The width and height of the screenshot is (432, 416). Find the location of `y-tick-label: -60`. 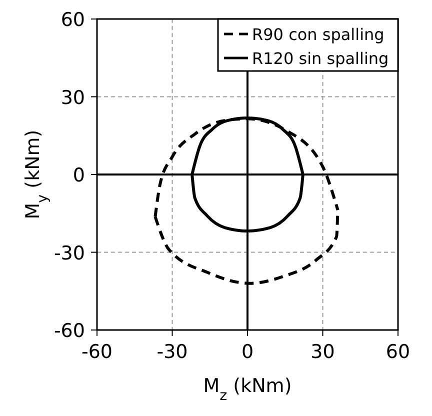

y-tick-label: -60 is located at coordinates (69, 331).